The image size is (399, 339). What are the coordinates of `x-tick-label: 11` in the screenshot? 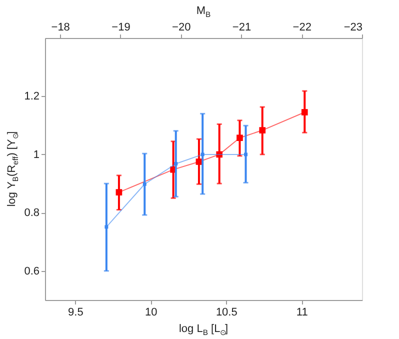 It's located at (302, 312).